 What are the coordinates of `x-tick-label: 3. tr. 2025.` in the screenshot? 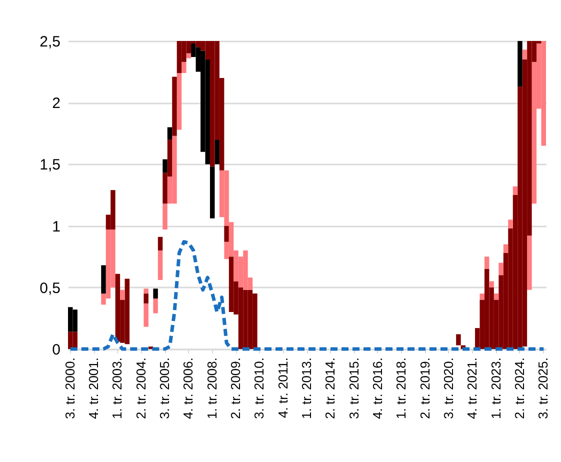 It's located at (543, 388).